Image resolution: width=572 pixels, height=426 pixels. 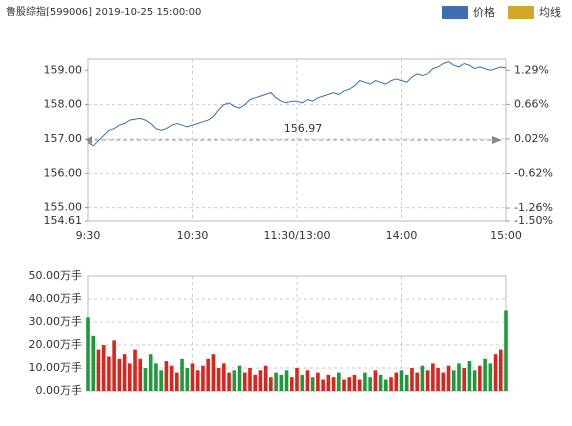 I want to click on y-tick-label: 0.00万手, so click(x=59, y=390).